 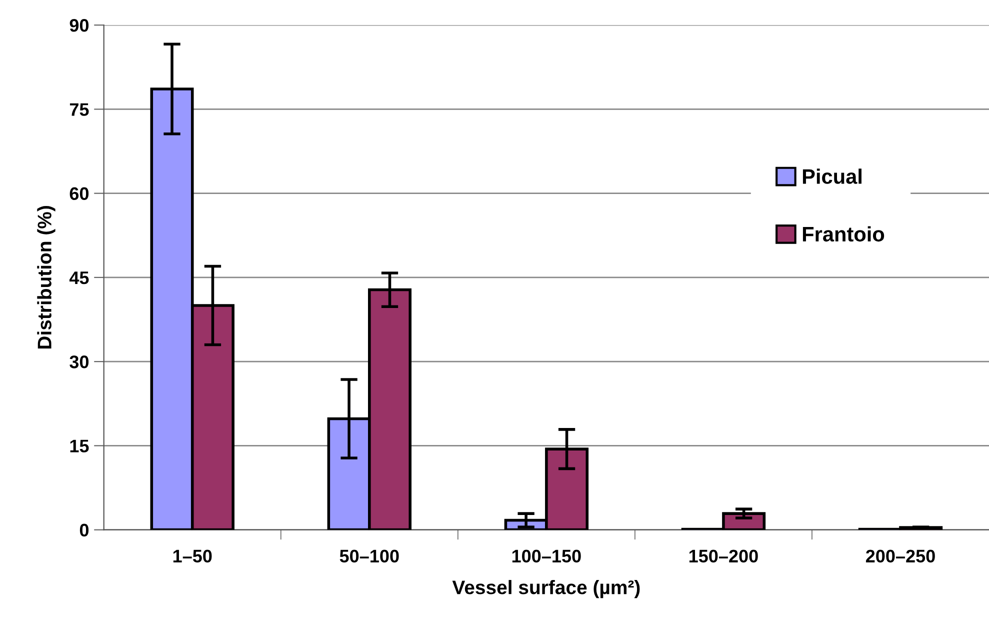 What do you see at coordinates (900, 556) in the screenshot?
I see `x-tick-label: 200–250` at bounding box center [900, 556].